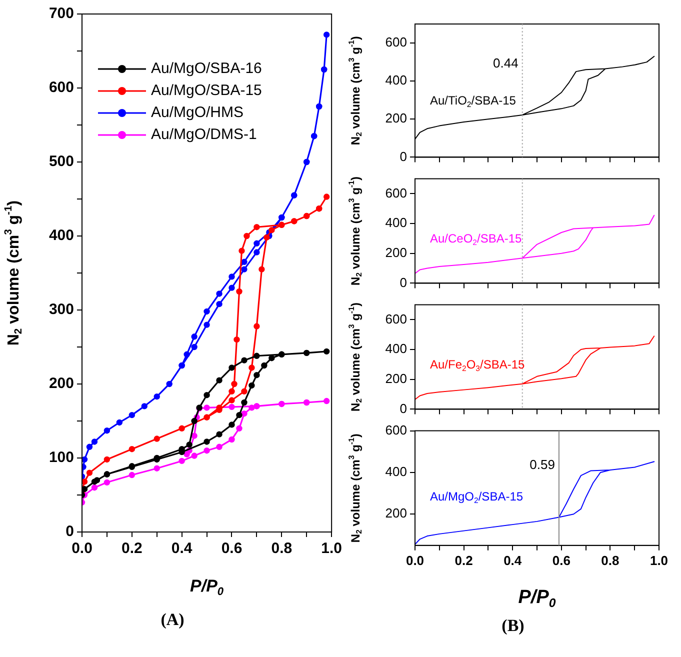 The height and width of the screenshot is (657, 681). I want to click on legend-label: Au/MgO/SBA-15, so click(206, 91).